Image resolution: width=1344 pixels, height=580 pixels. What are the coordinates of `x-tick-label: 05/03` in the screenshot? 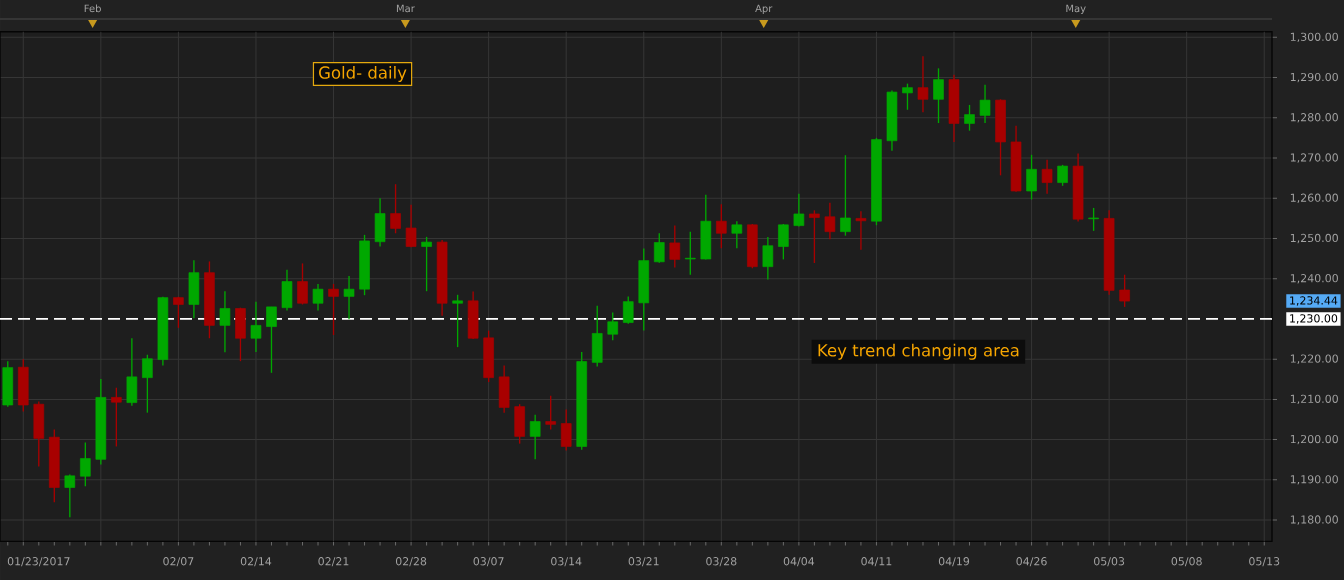 It's located at (1109, 562).